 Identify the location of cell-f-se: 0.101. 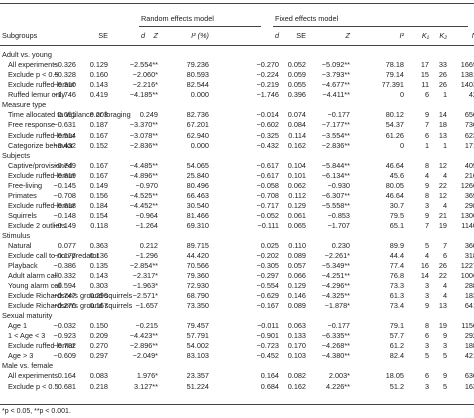
(296, 175).